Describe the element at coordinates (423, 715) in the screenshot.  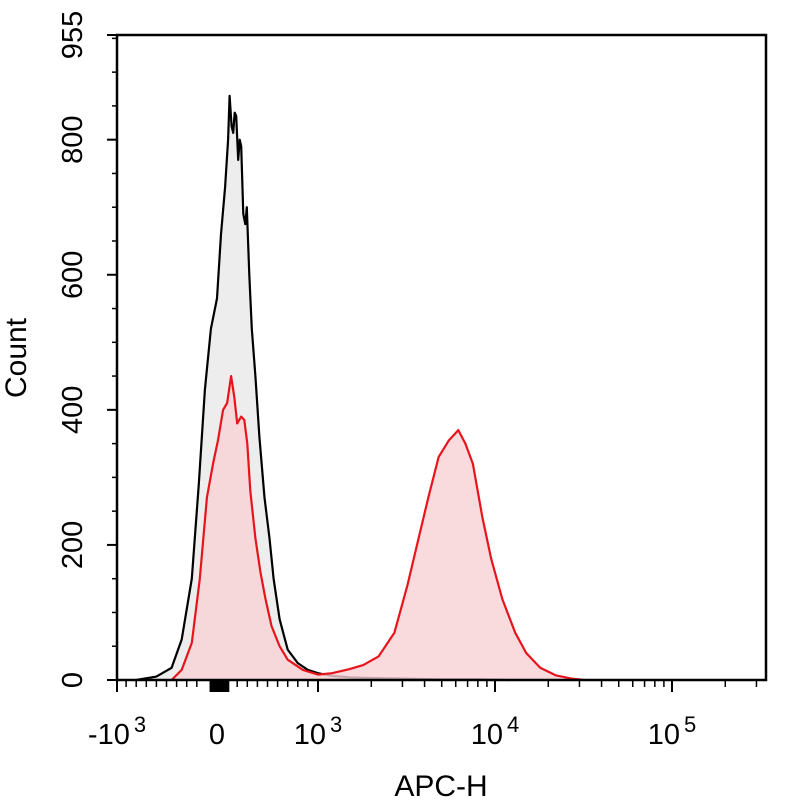
I see `x-axis: -1030103104105106` at that location.